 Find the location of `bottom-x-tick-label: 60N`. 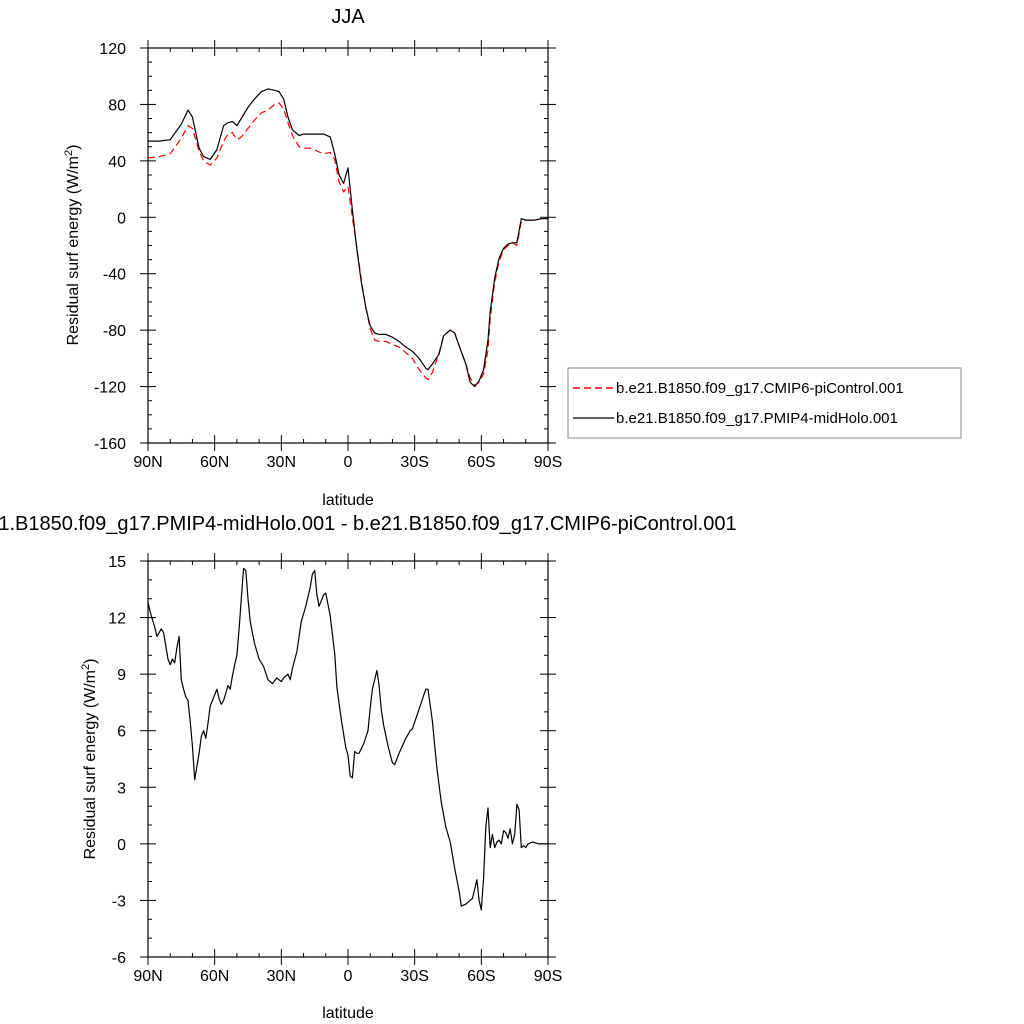

bottom-x-tick-label: 60N is located at coordinates (214, 976).